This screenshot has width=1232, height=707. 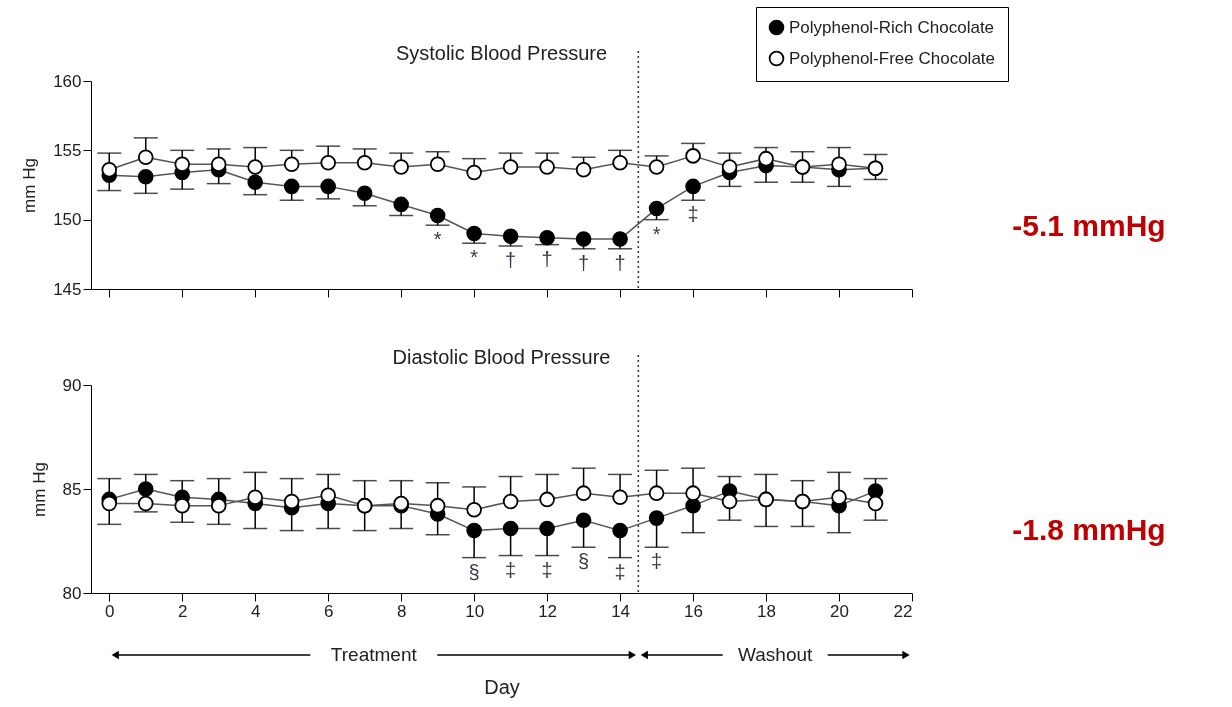 I want to click on x-tick-label: 0, so click(x=110, y=611).